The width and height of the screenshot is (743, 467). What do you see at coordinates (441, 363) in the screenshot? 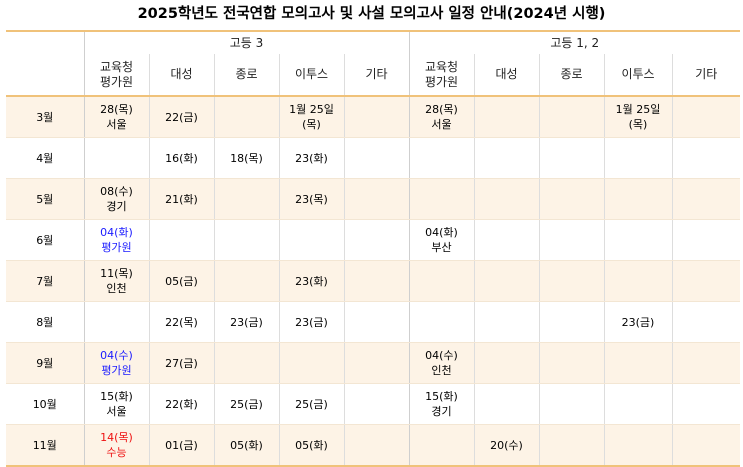
I see `schedule-cell: 04(수) 인천` at bounding box center [441, 363].